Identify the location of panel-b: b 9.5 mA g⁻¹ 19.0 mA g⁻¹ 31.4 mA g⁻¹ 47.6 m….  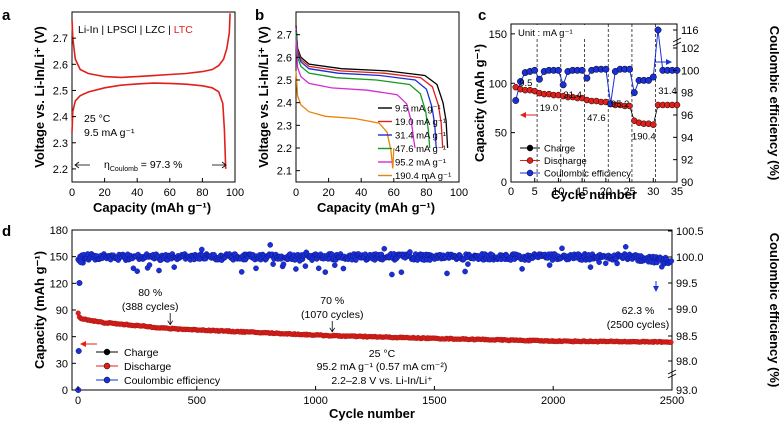
(361, 111).